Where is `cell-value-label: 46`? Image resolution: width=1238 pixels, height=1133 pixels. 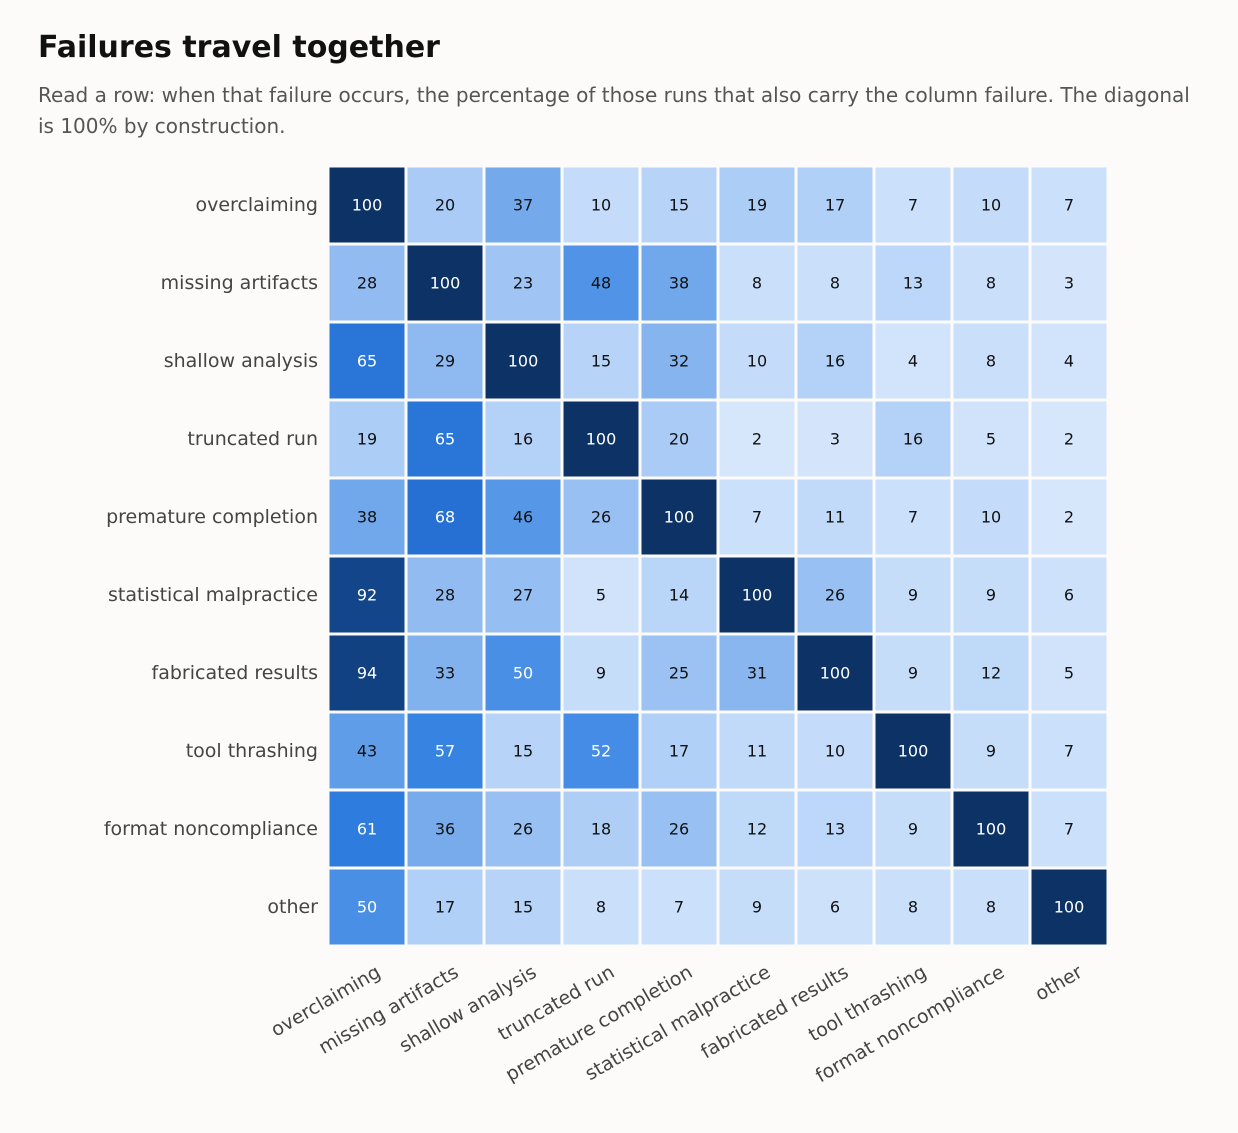
cell-value-label: 46 is located at coordinates (523, 517).